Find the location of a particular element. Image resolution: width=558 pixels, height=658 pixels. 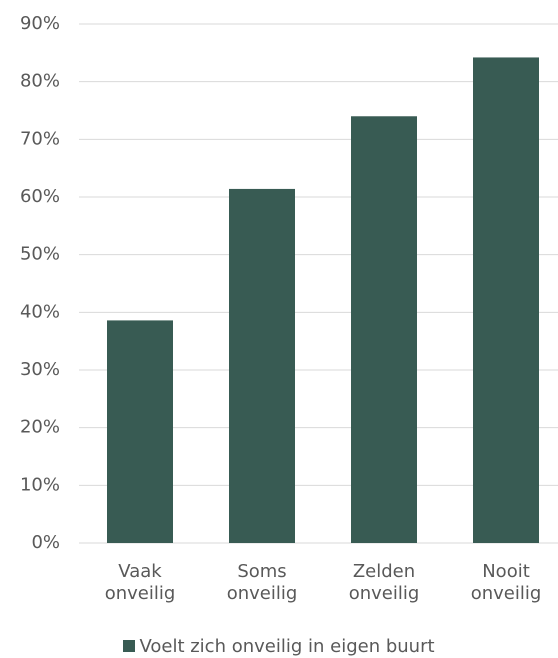

x-tick-label: Nooit onveilig is located at coordinates (506, 582).